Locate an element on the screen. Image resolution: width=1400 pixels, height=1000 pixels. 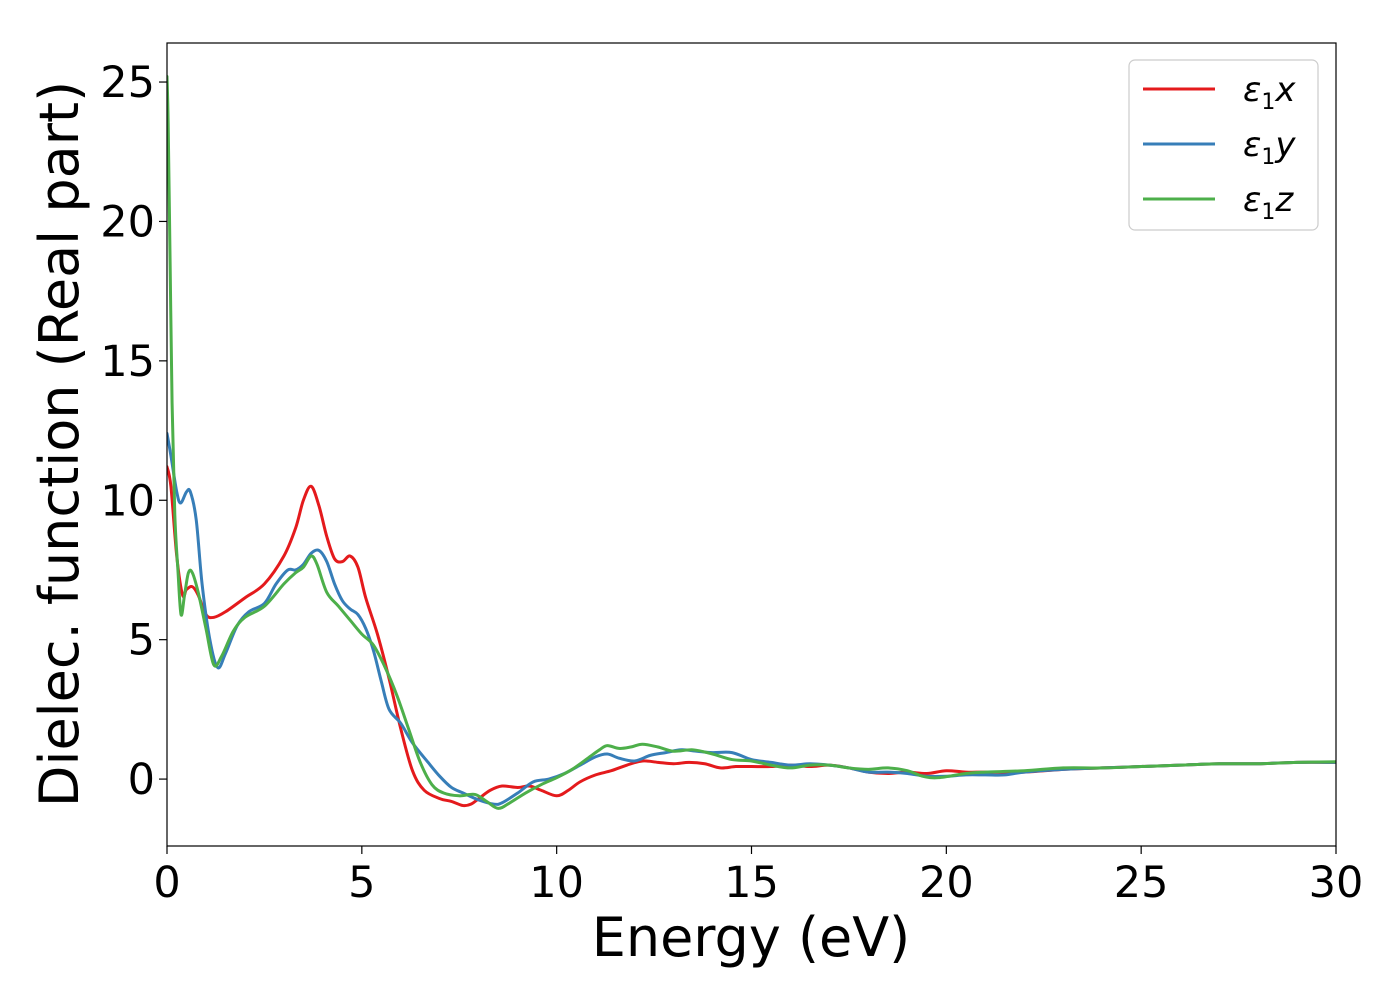
legend-box is located at coordinates (1223, 145).